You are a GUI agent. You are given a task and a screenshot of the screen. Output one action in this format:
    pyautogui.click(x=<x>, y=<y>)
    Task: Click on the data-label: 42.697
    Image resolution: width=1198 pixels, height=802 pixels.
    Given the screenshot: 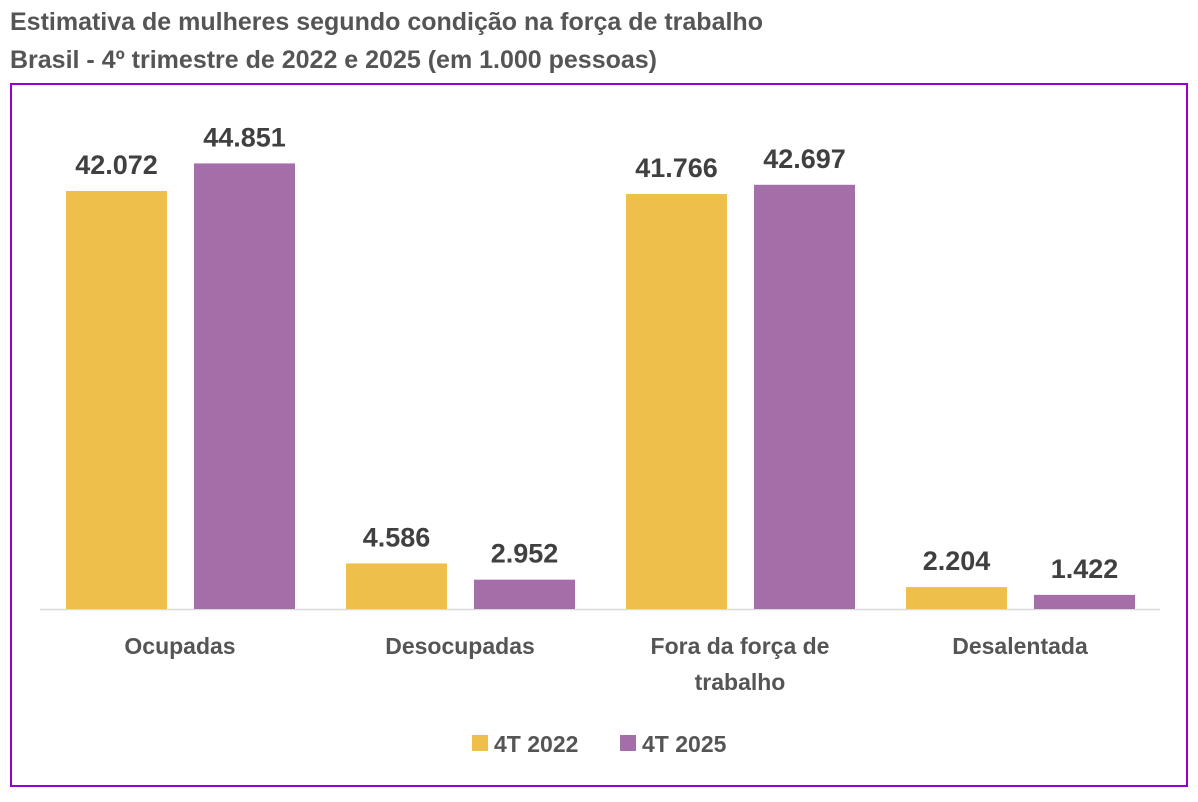 What is the action you would take?
    pyautogui.click(x=804, y=159)
    